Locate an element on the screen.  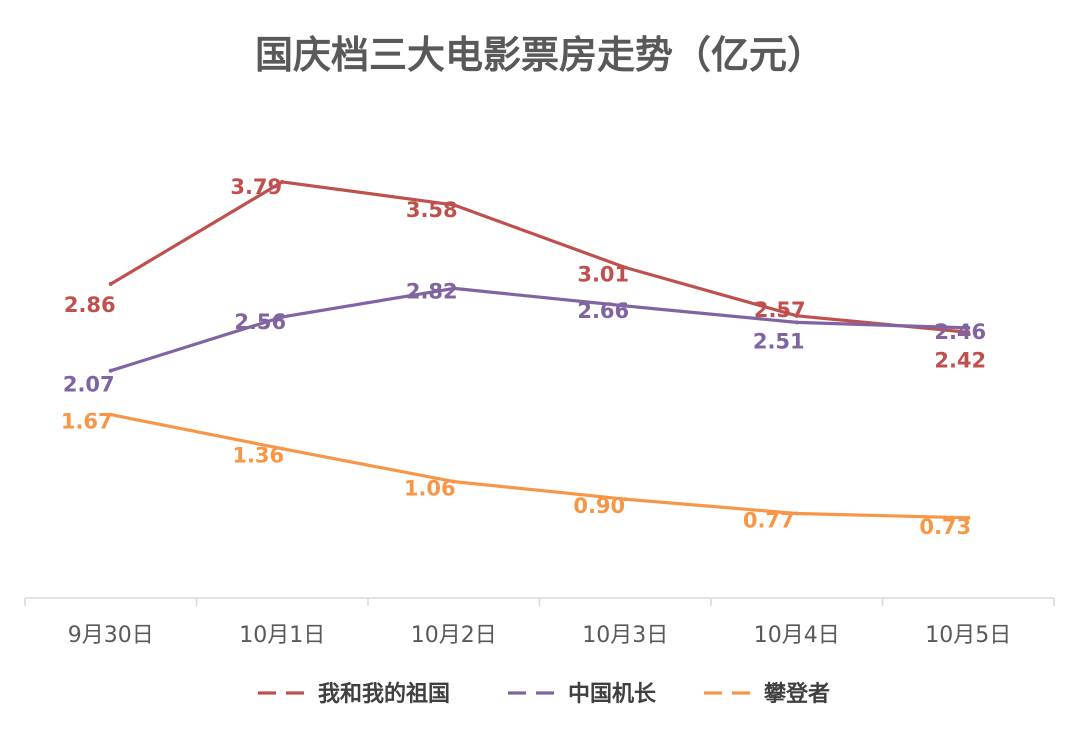
x-axis: 9月30日 10月1日 10月2日 10月3日 10月4日 10月5日 is located at coordinates (539, 622).